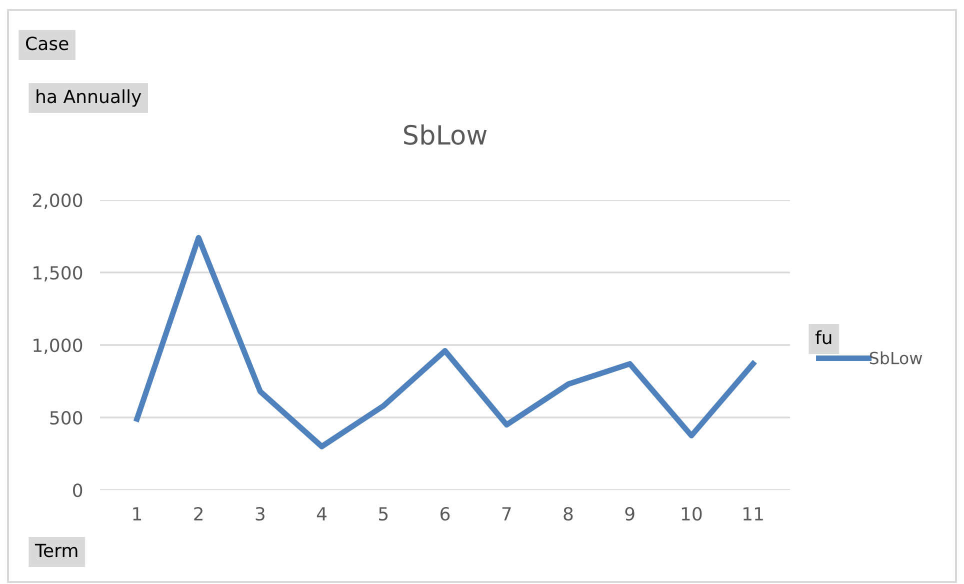 The width and height of the screenshot is (964, 584). I want to click on y-tick-label: 500, so click(66, 417).